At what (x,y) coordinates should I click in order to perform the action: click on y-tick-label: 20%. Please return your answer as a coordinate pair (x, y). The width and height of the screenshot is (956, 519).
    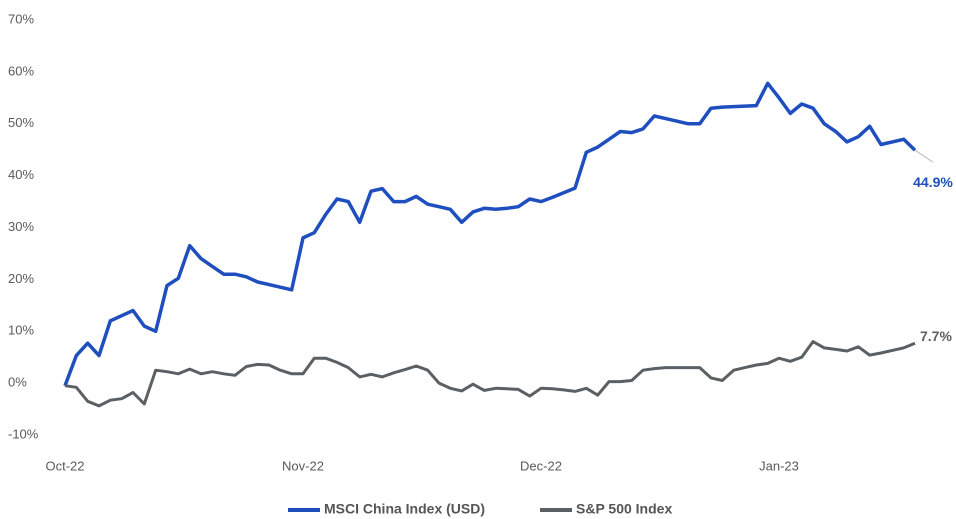
    Looking at the image, I should click on (21, 278).